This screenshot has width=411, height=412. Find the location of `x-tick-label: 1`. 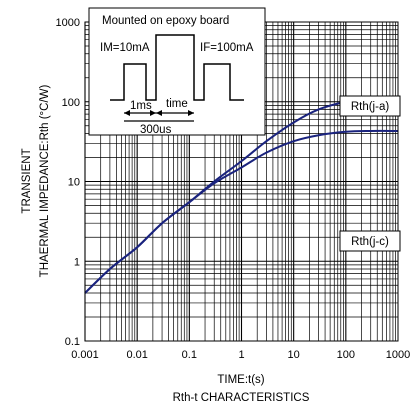

x-tick-label: 1 is located at coordinates (241, 355).